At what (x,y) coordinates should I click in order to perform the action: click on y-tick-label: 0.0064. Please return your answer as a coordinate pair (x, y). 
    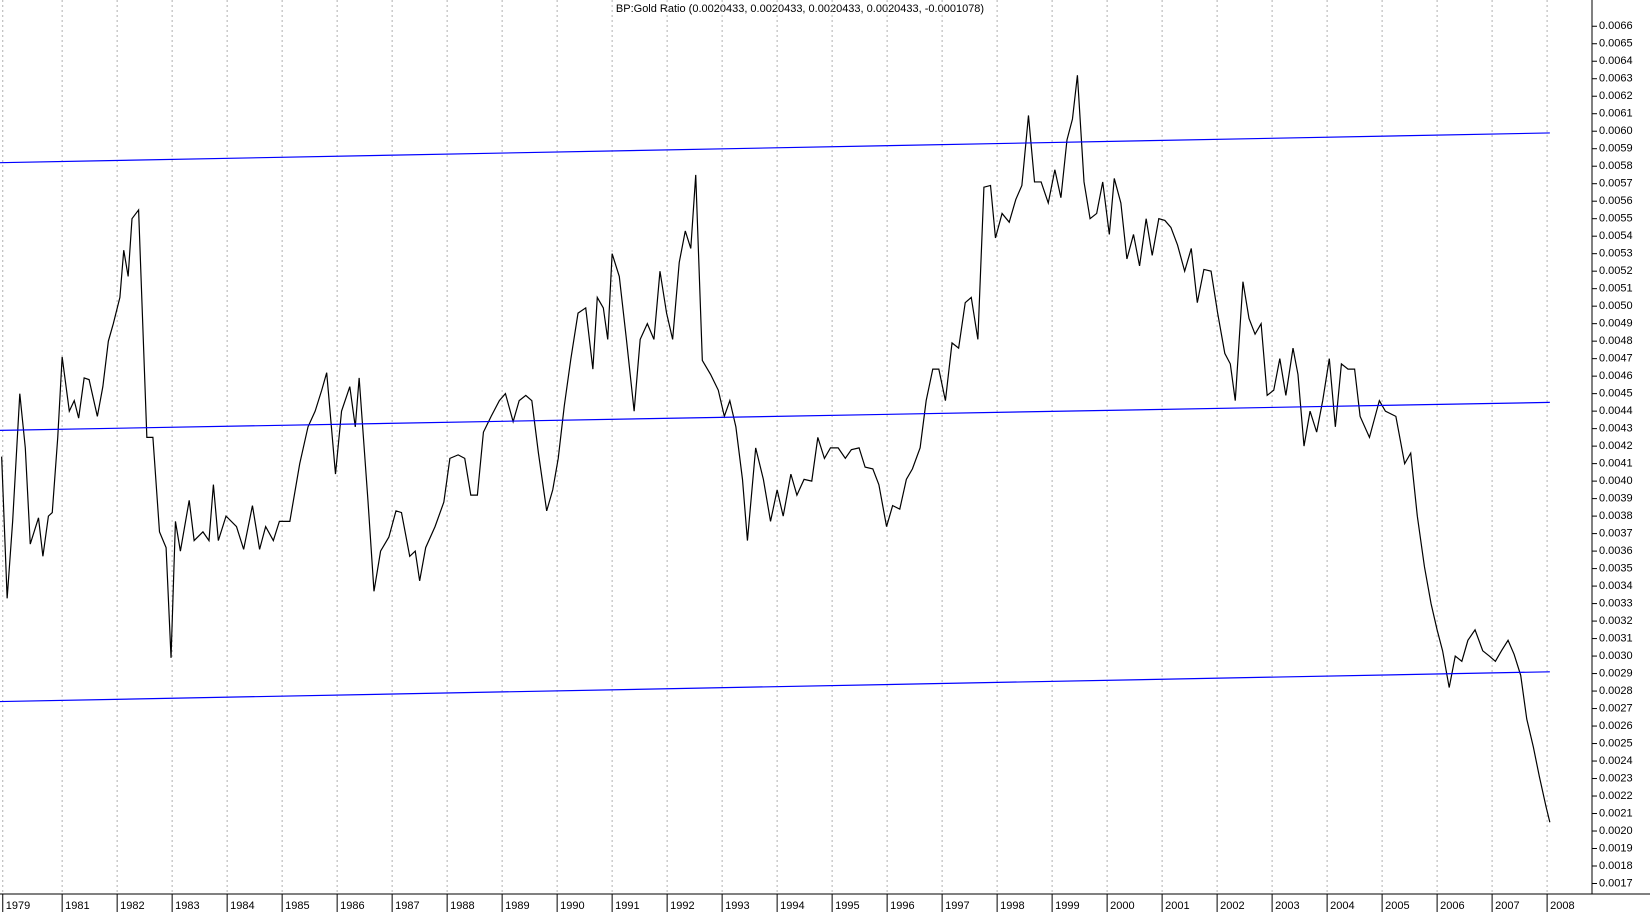
    Looking at the image, I should click on (1616, 61).